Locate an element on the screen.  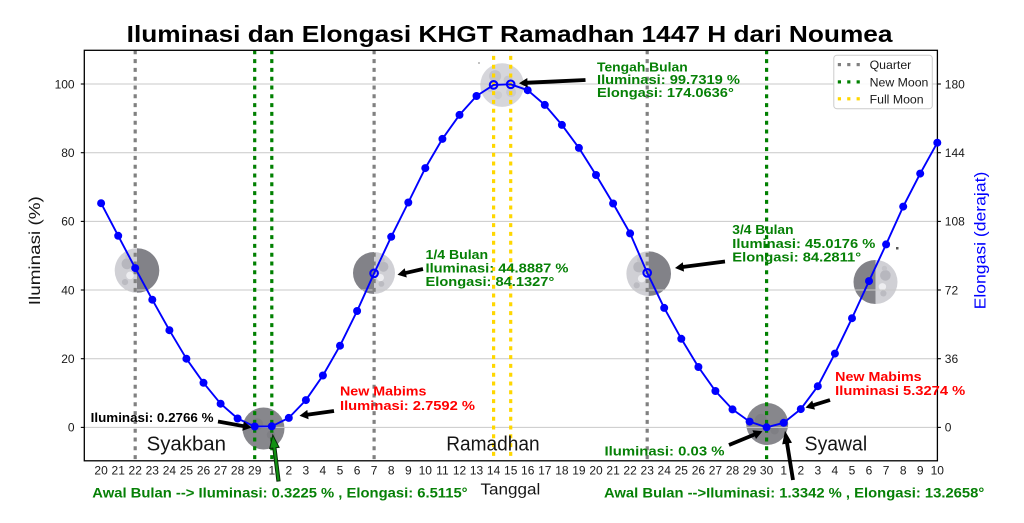
svg-text: 18 is located at coordinates (562, 470).